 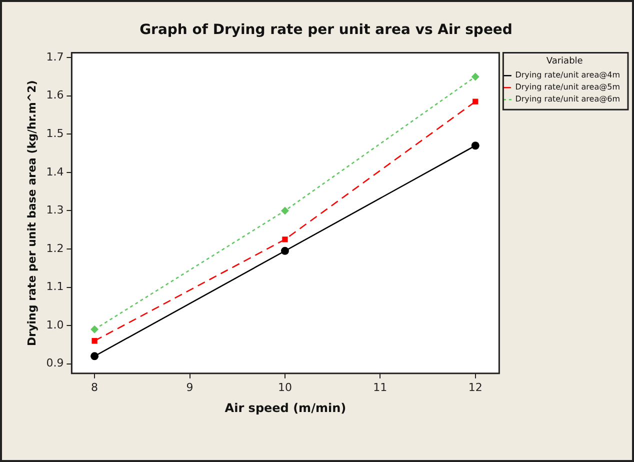 I want to click on y-tick-label: 1.7, so click(x=55, y=57).